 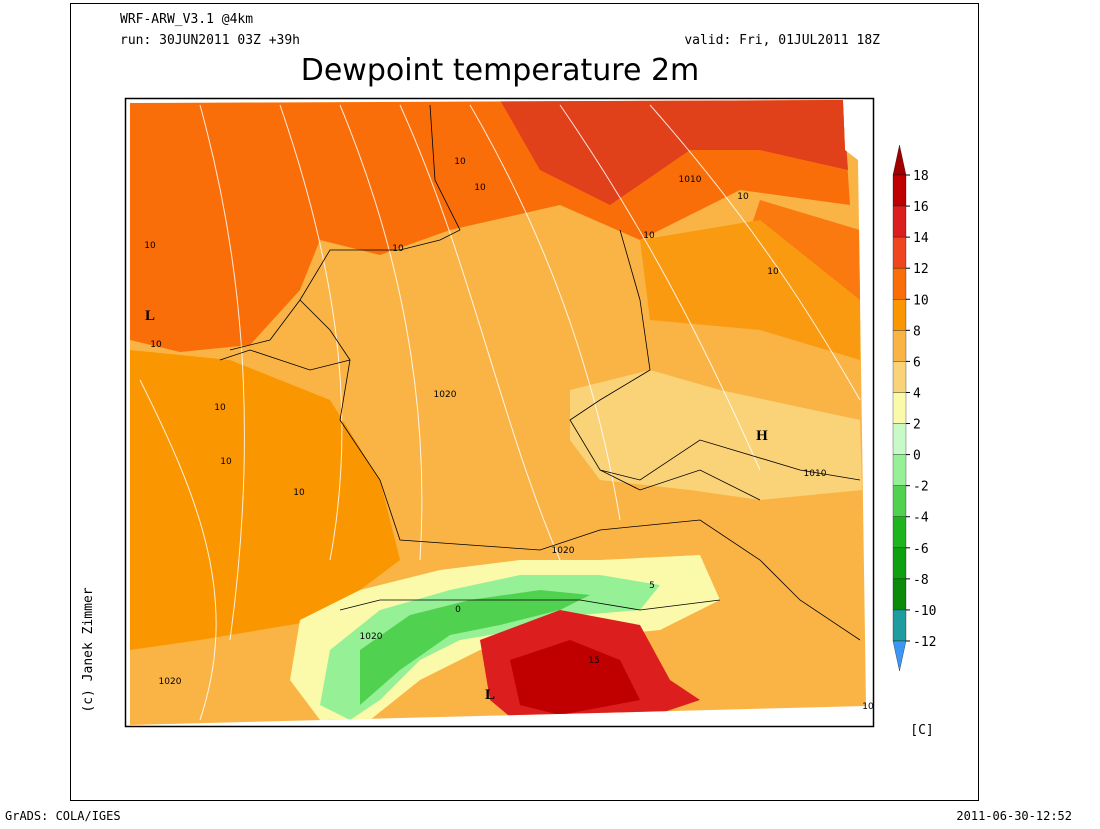 I want to click on footer-right: 2011-06-30-12:52, so click(x=1014, y=816).